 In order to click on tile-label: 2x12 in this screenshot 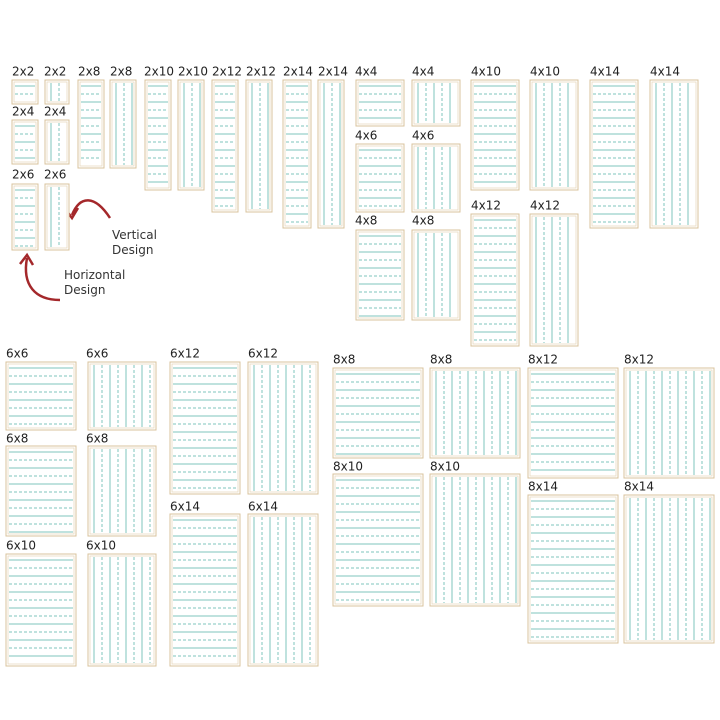, I will do `click(261, 72)`.